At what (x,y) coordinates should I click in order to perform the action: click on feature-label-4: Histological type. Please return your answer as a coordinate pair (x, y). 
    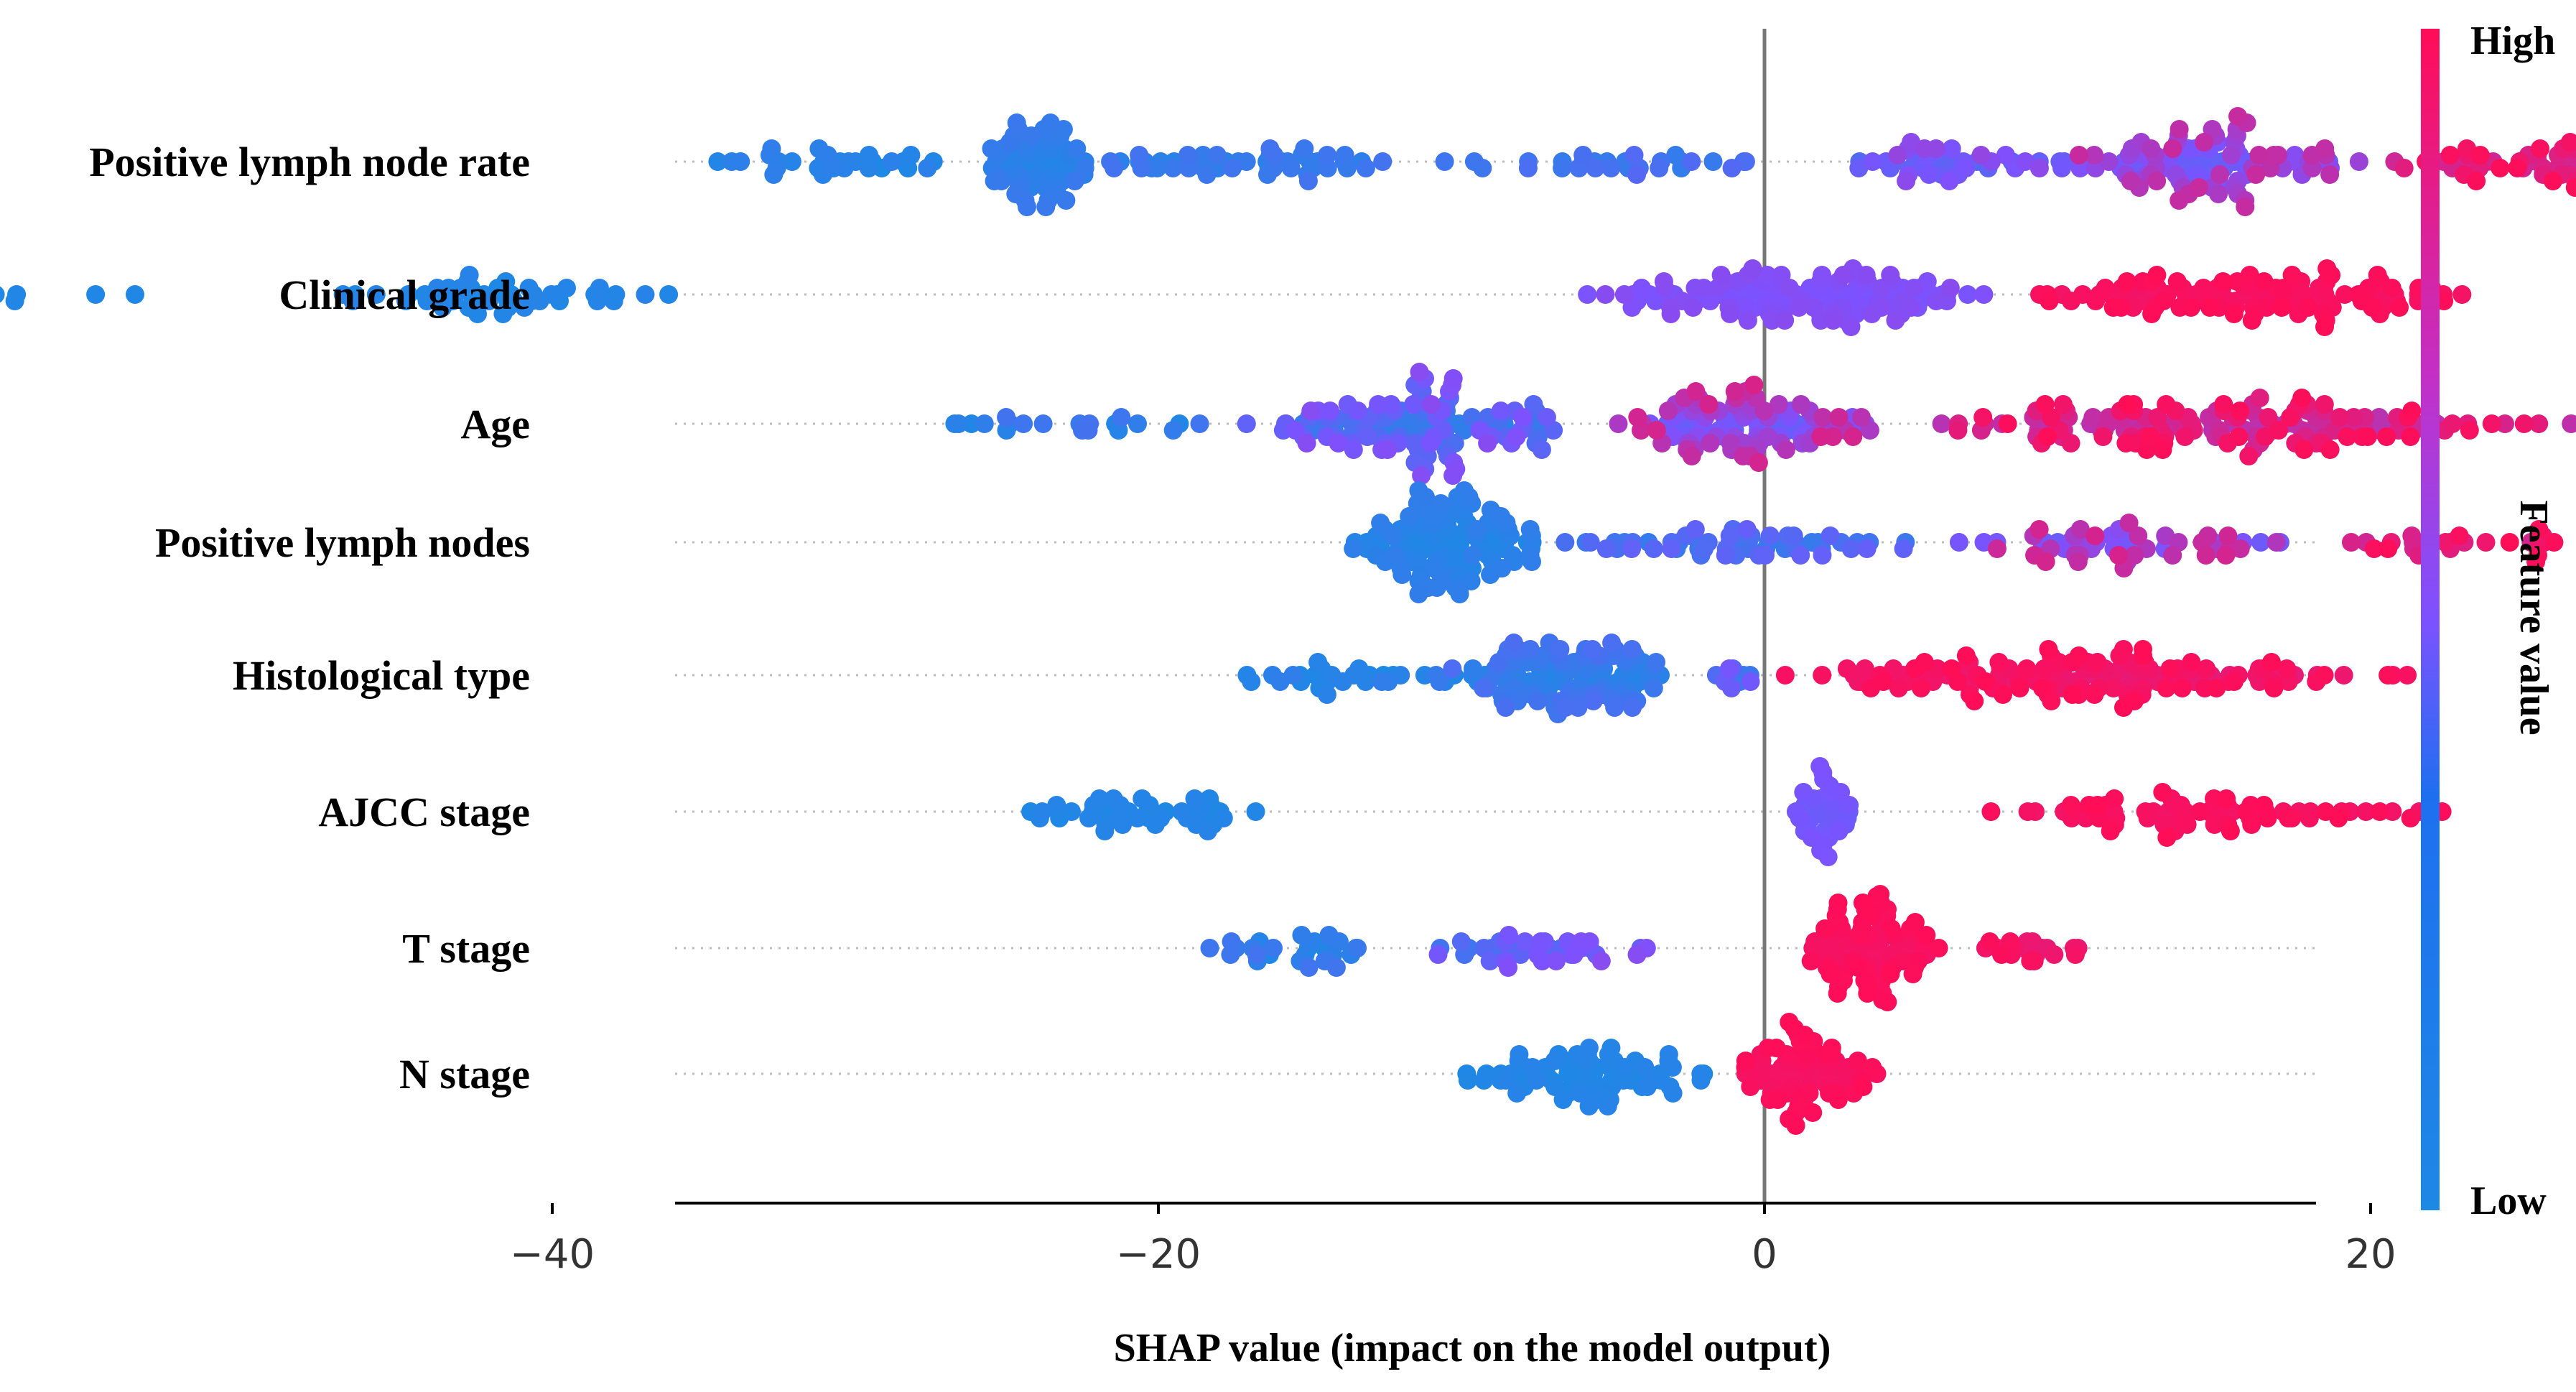
    Looking at the image, I should click on (382, 675).